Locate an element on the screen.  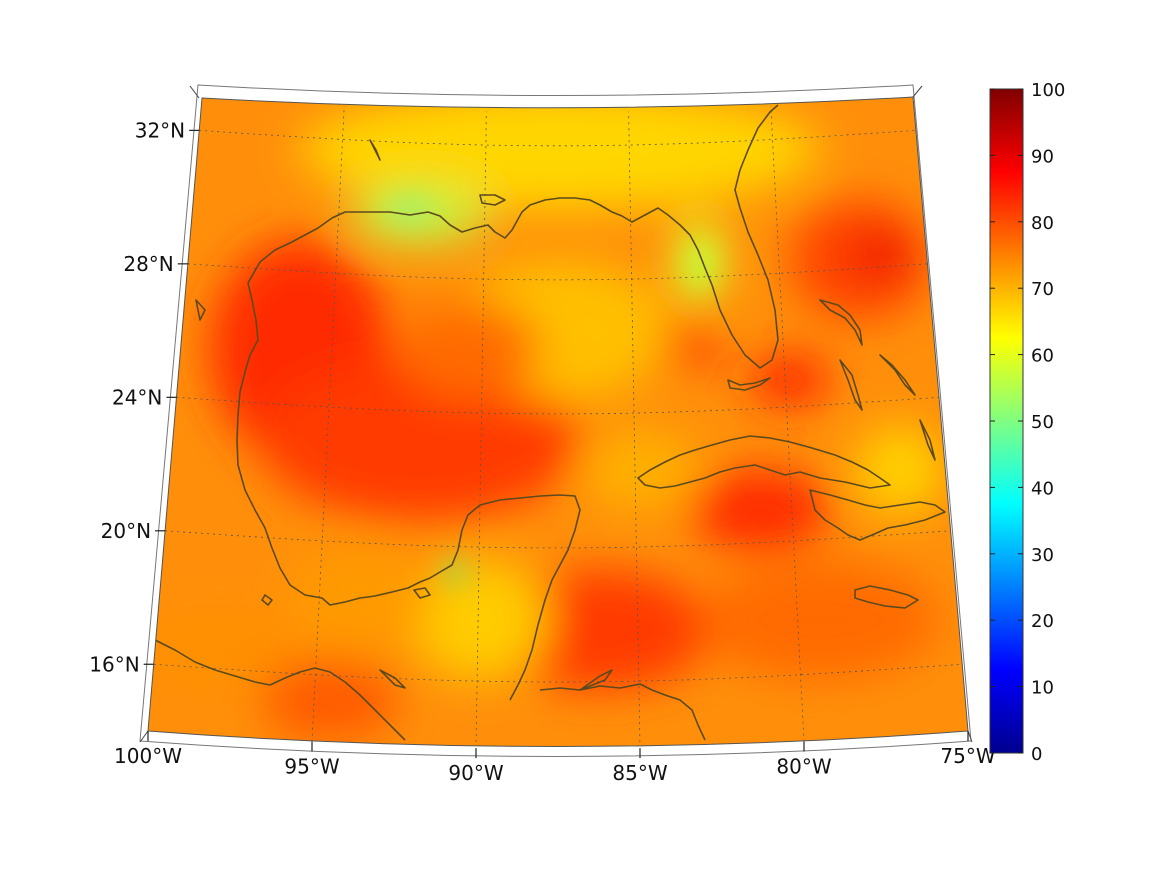
colorbar-tick-label: 70 is located at coordinates (1042, 289).